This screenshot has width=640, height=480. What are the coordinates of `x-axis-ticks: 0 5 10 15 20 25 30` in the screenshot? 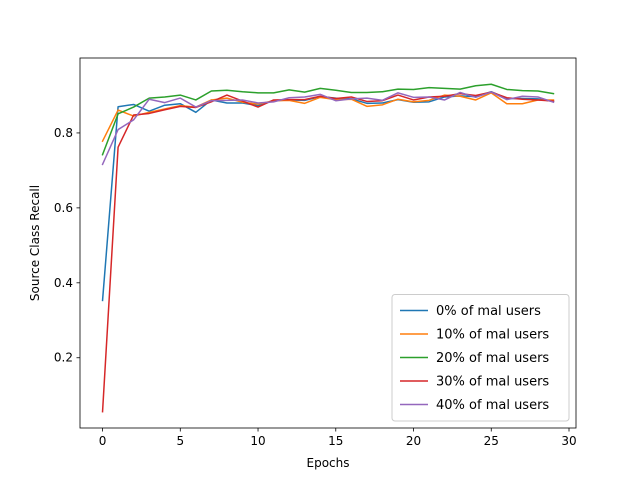 It's located at (338, 438).